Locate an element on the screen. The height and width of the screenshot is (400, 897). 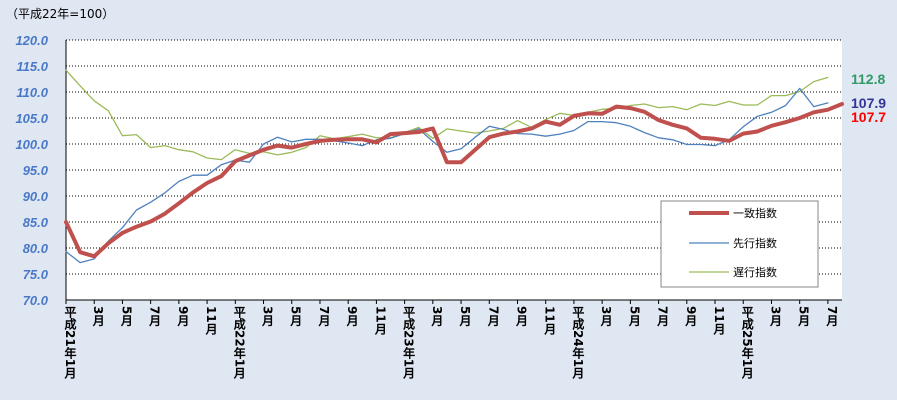
x-tick-label: 平成22年1月 is located at coordinates (239, 343).